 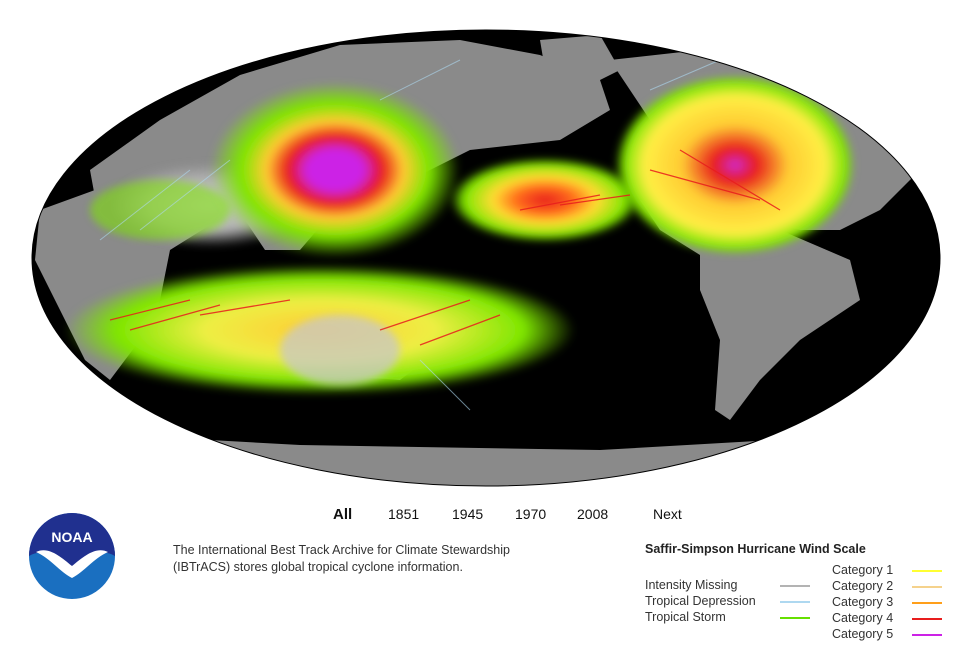 I want to click on legend-label: Category 5, so click(x=863, y=634).